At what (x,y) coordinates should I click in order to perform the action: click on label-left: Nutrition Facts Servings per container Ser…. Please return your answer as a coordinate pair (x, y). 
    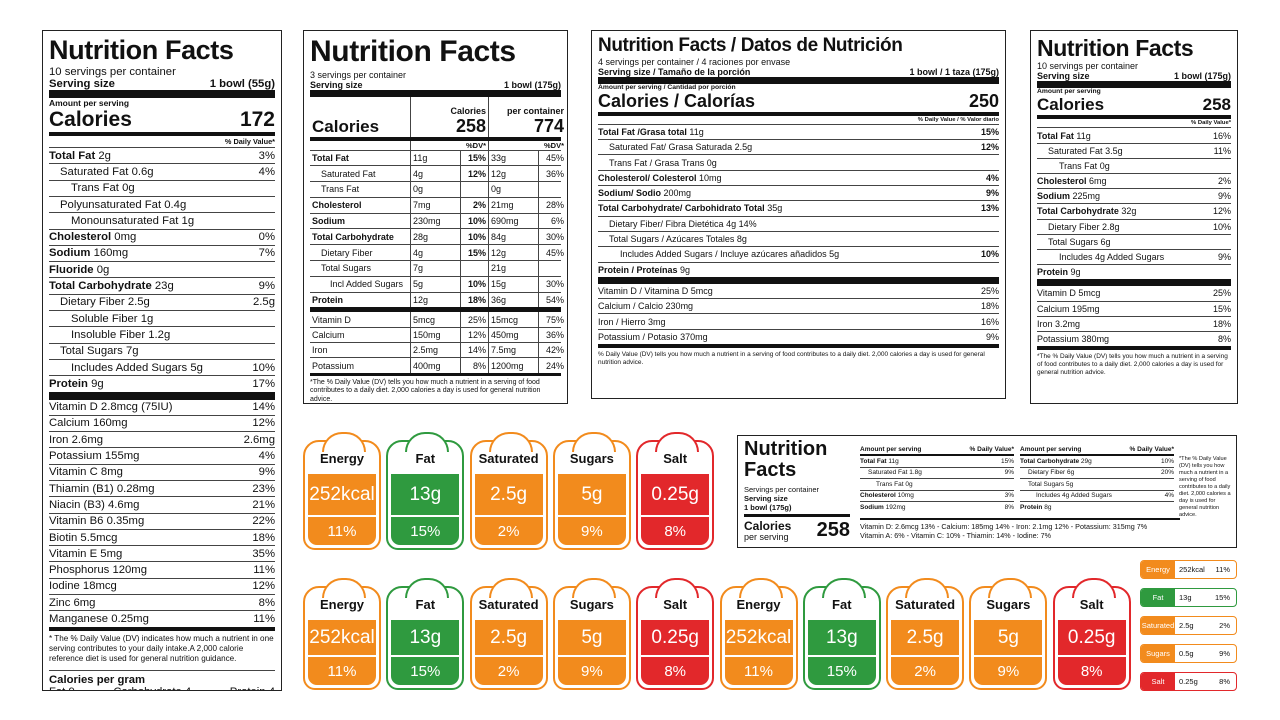
    Looking at the image, I should click on (797, 490).